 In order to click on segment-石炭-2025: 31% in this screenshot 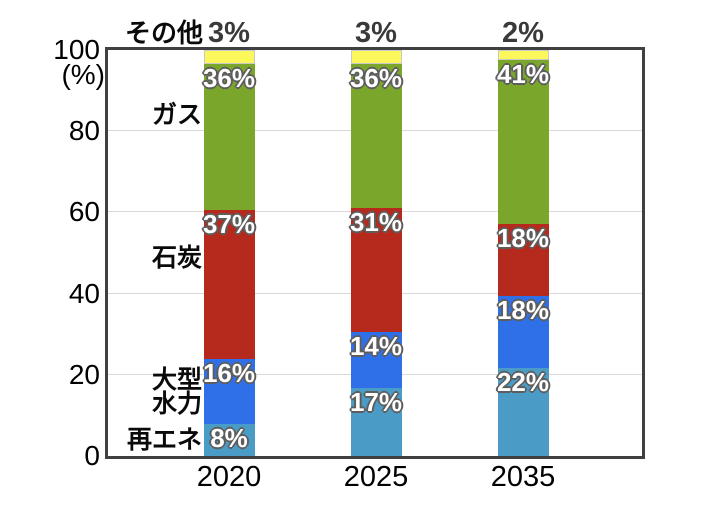, I will do `click(376, 269)`.